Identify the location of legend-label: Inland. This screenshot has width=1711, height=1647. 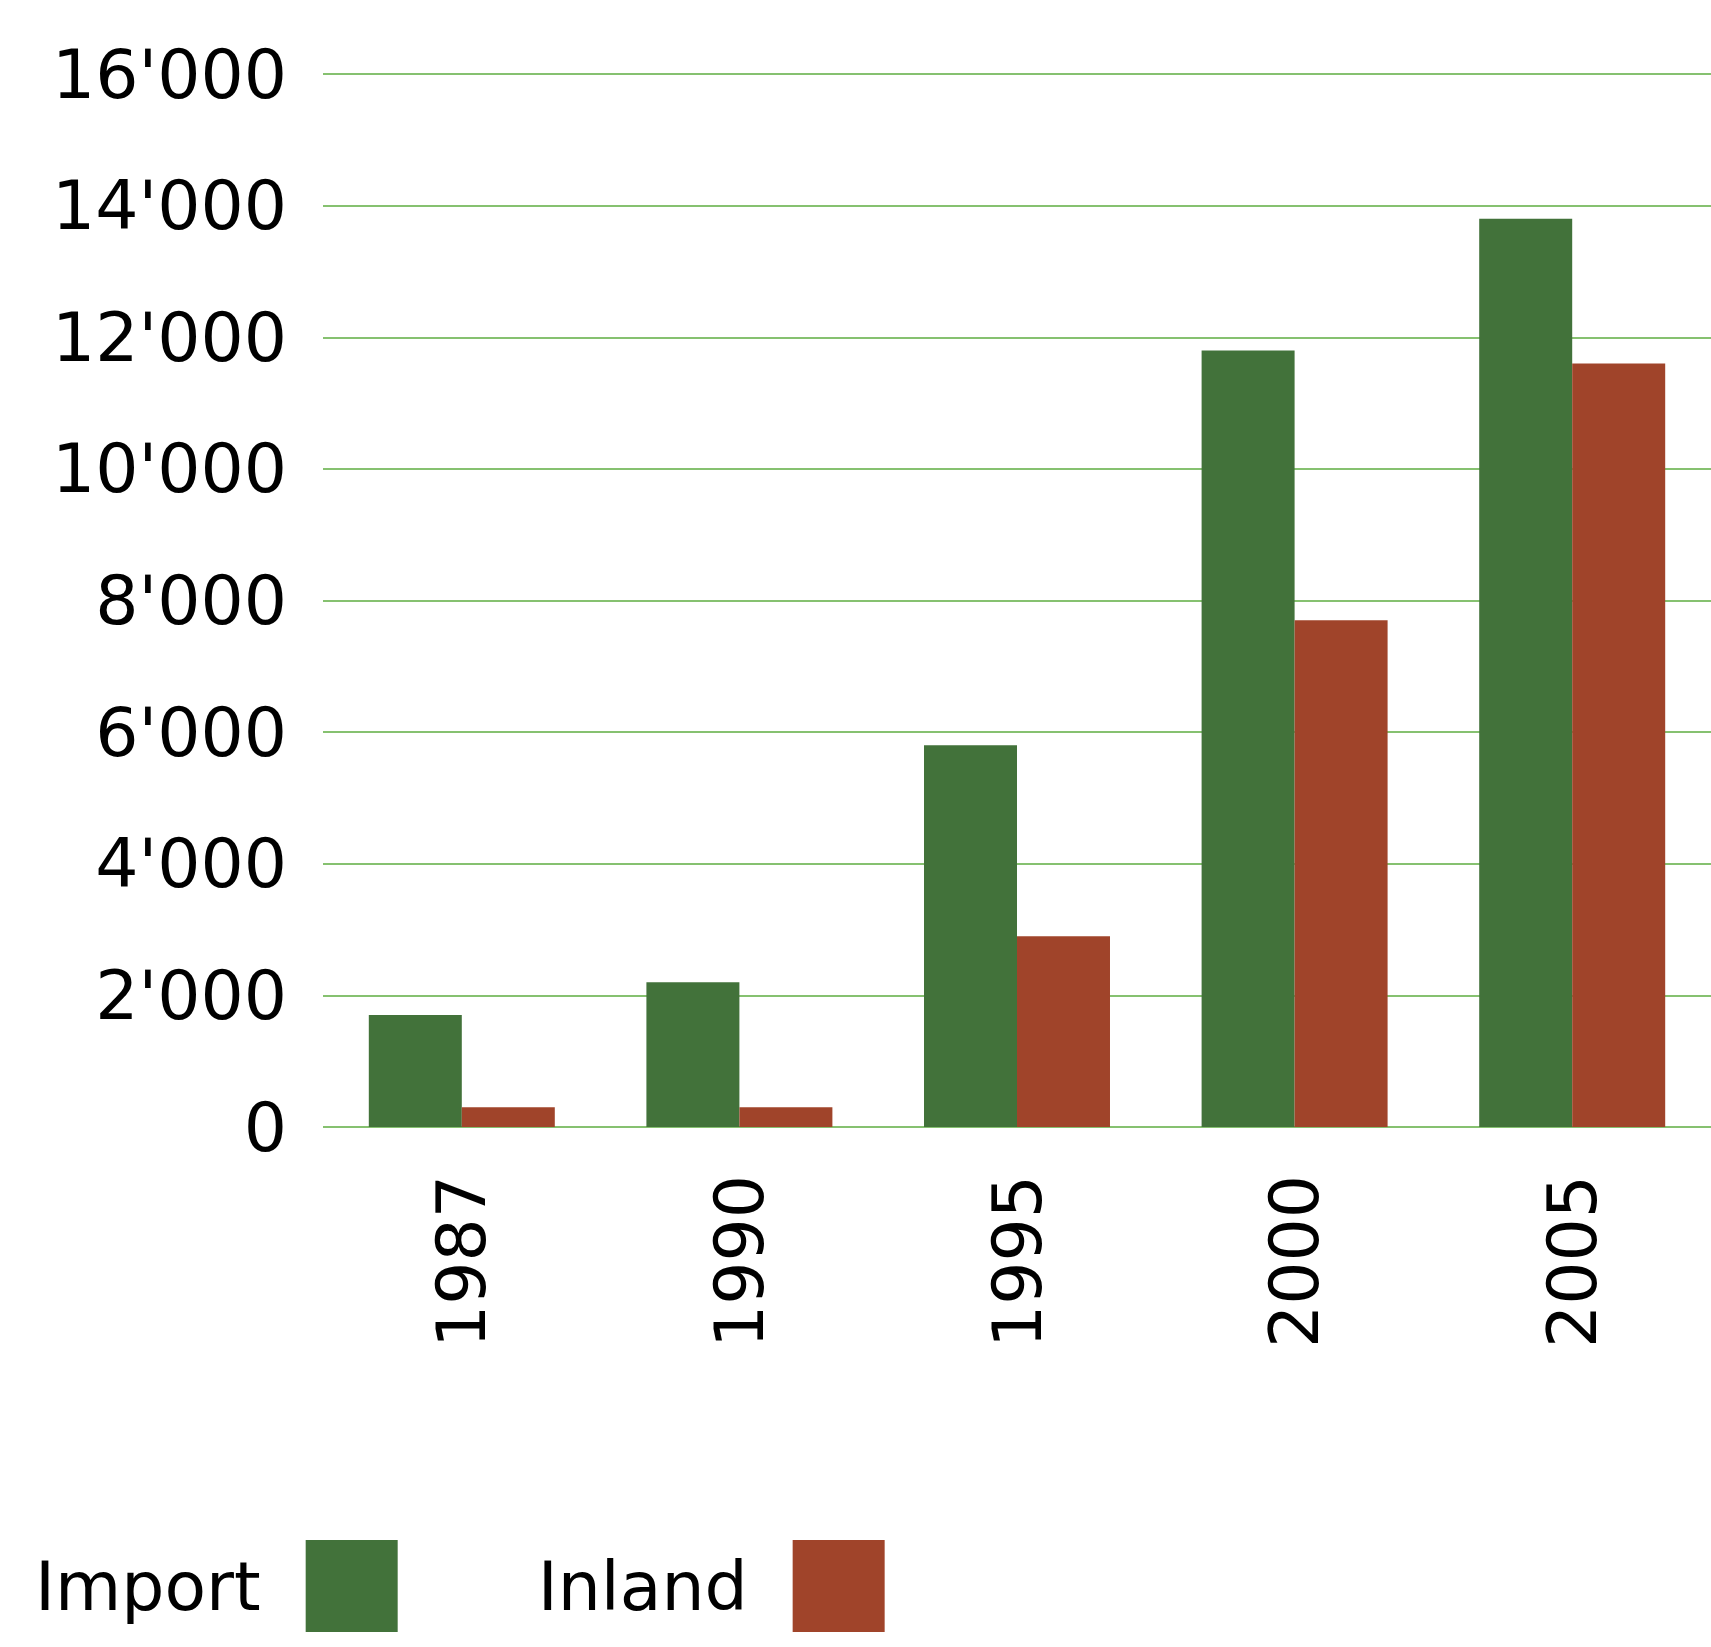
(642, 1586).